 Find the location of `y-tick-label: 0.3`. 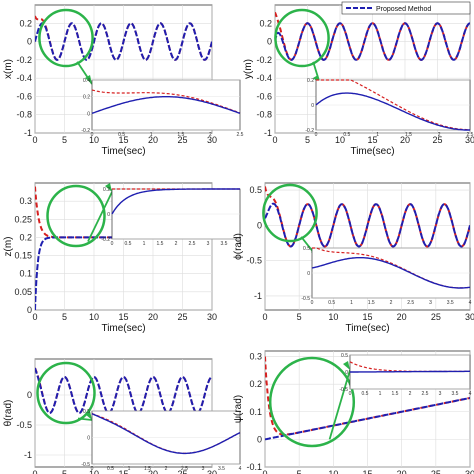

y-tick-label: 0.3 is located at coordinates (255, 357).